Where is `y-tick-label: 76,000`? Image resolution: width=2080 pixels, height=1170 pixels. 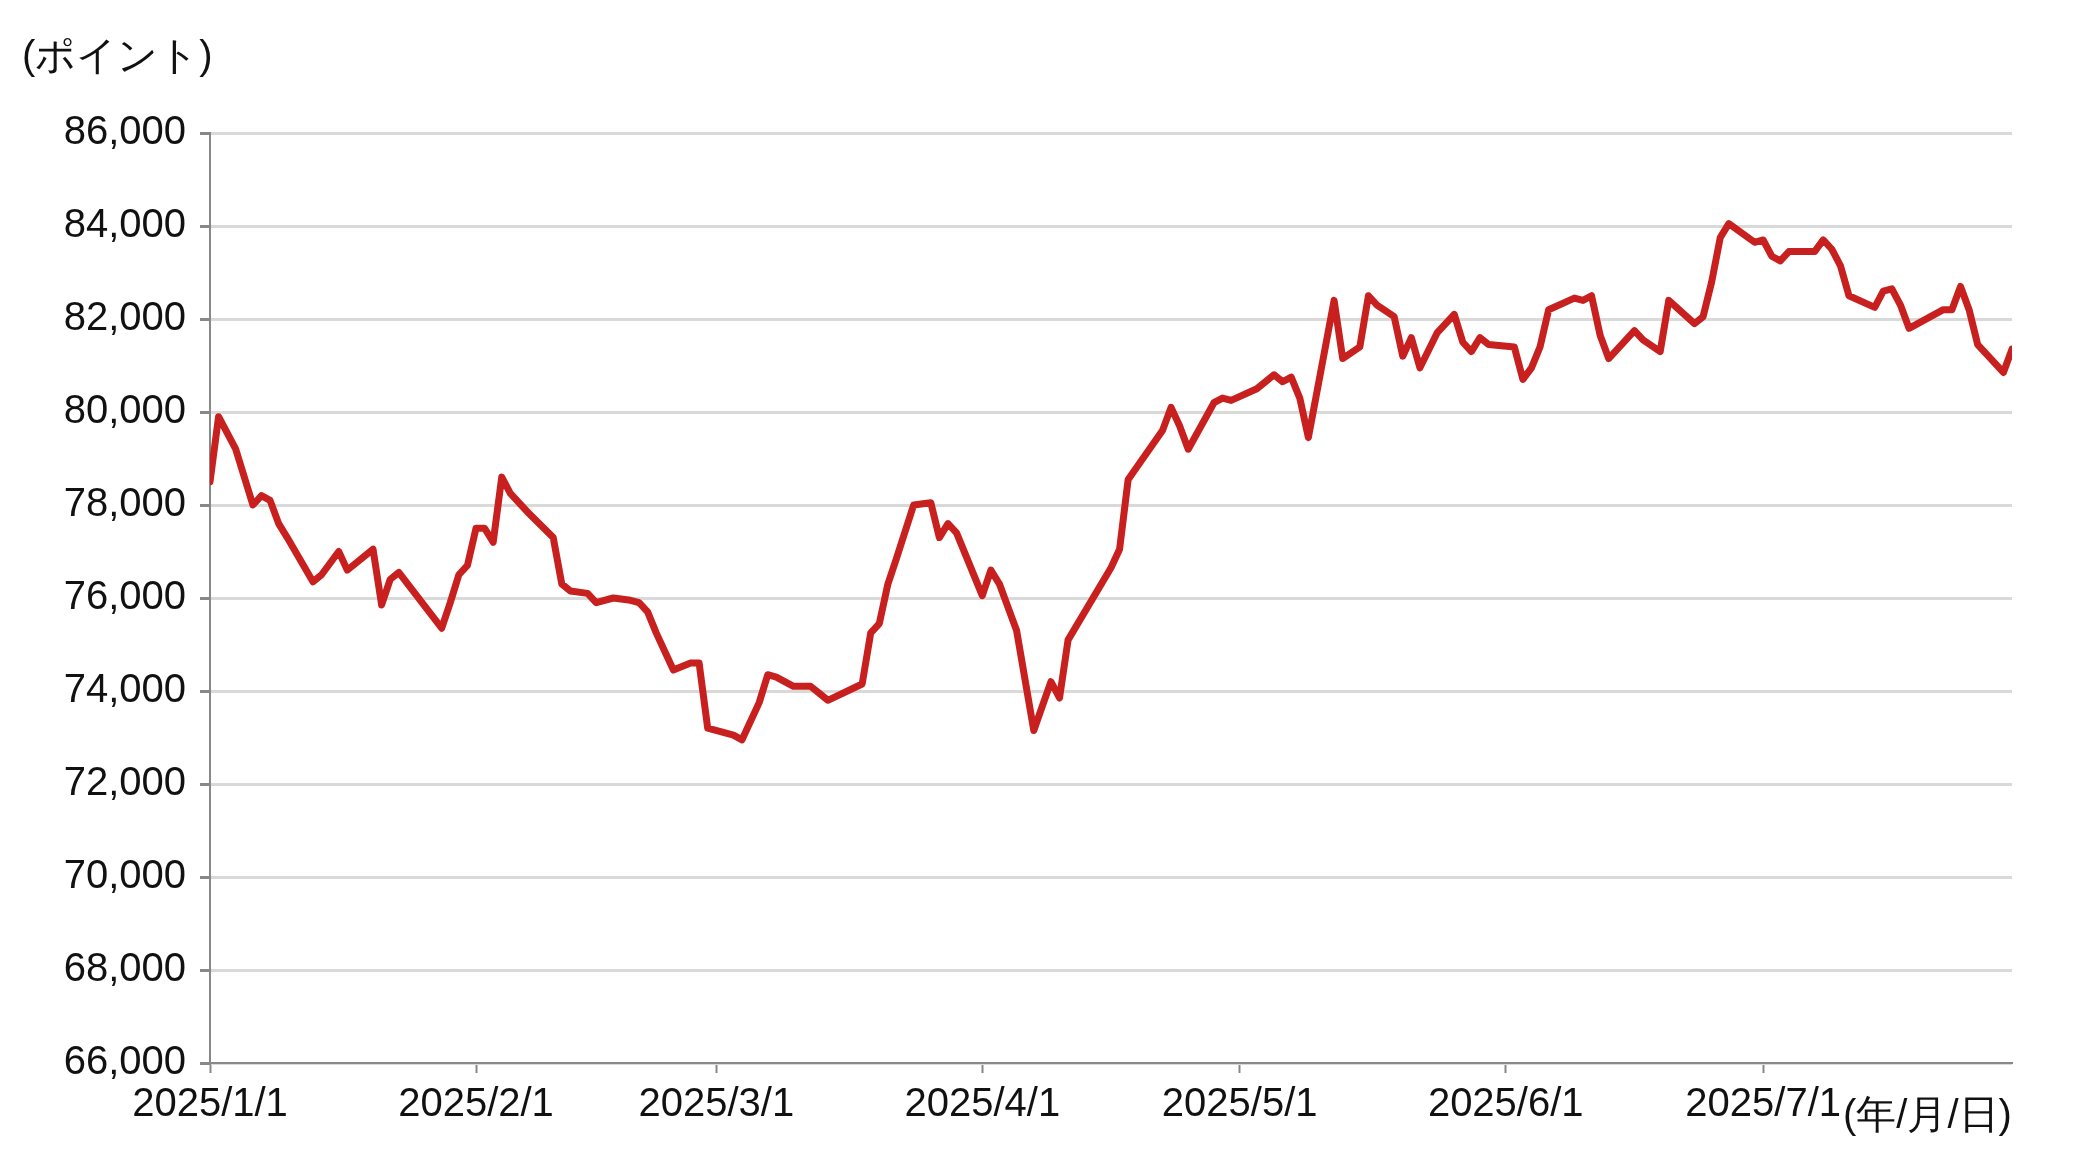 y-tick-label: 76,000 is located at coordinates (124, 595).